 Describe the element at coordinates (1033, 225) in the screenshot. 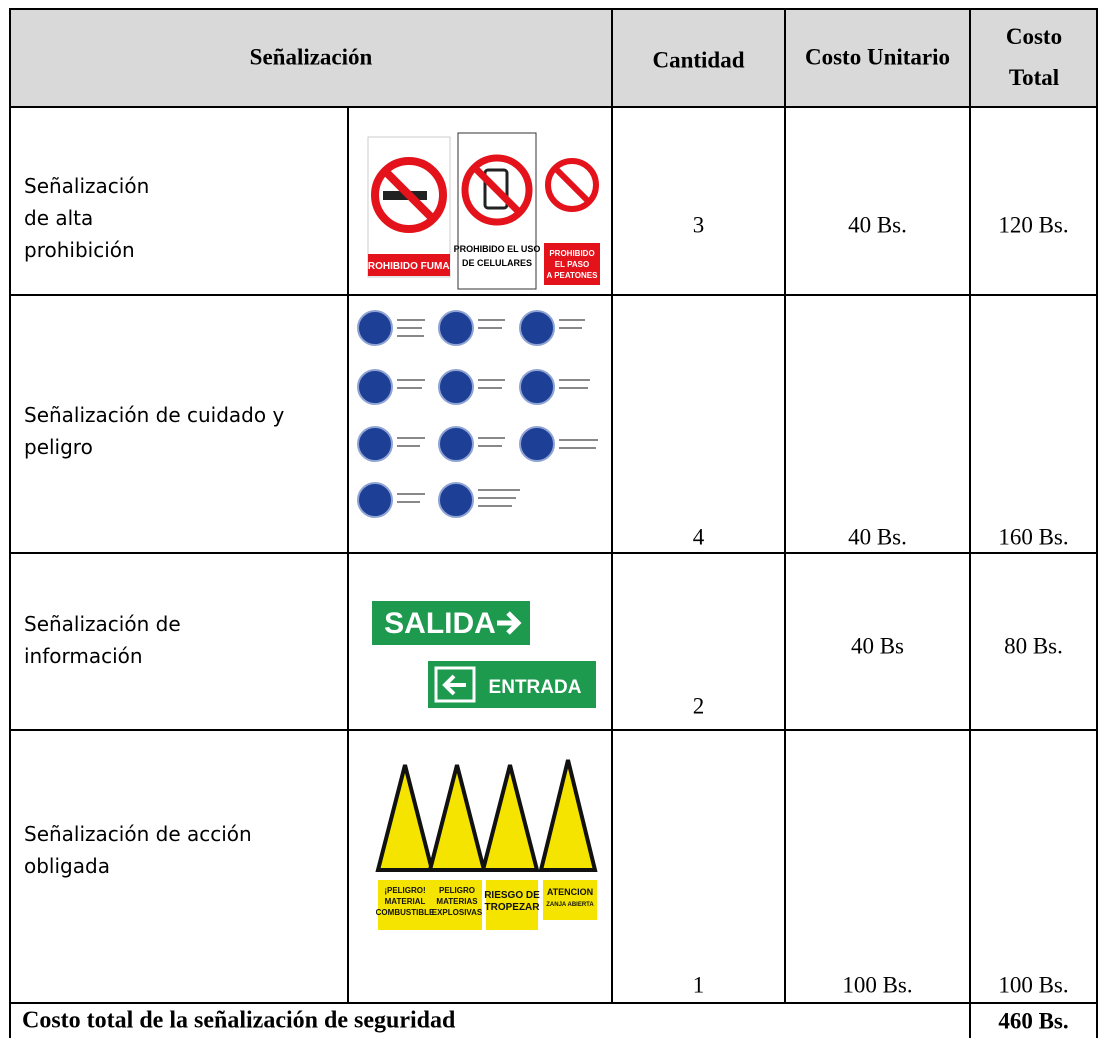

I see `total-cost: 120 Bs.` at that location.